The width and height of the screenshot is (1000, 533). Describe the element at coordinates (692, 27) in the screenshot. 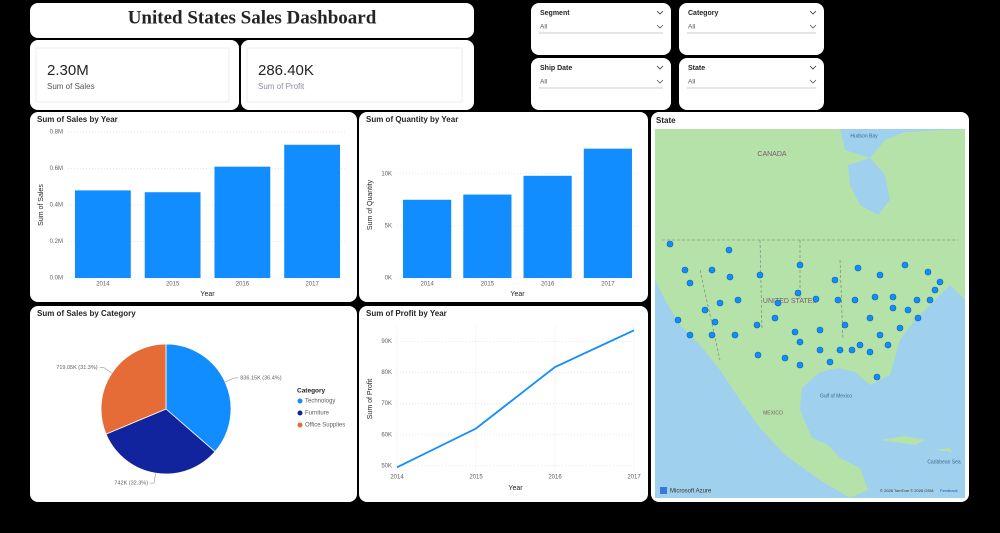

I see `slicer-value: All` at that location.